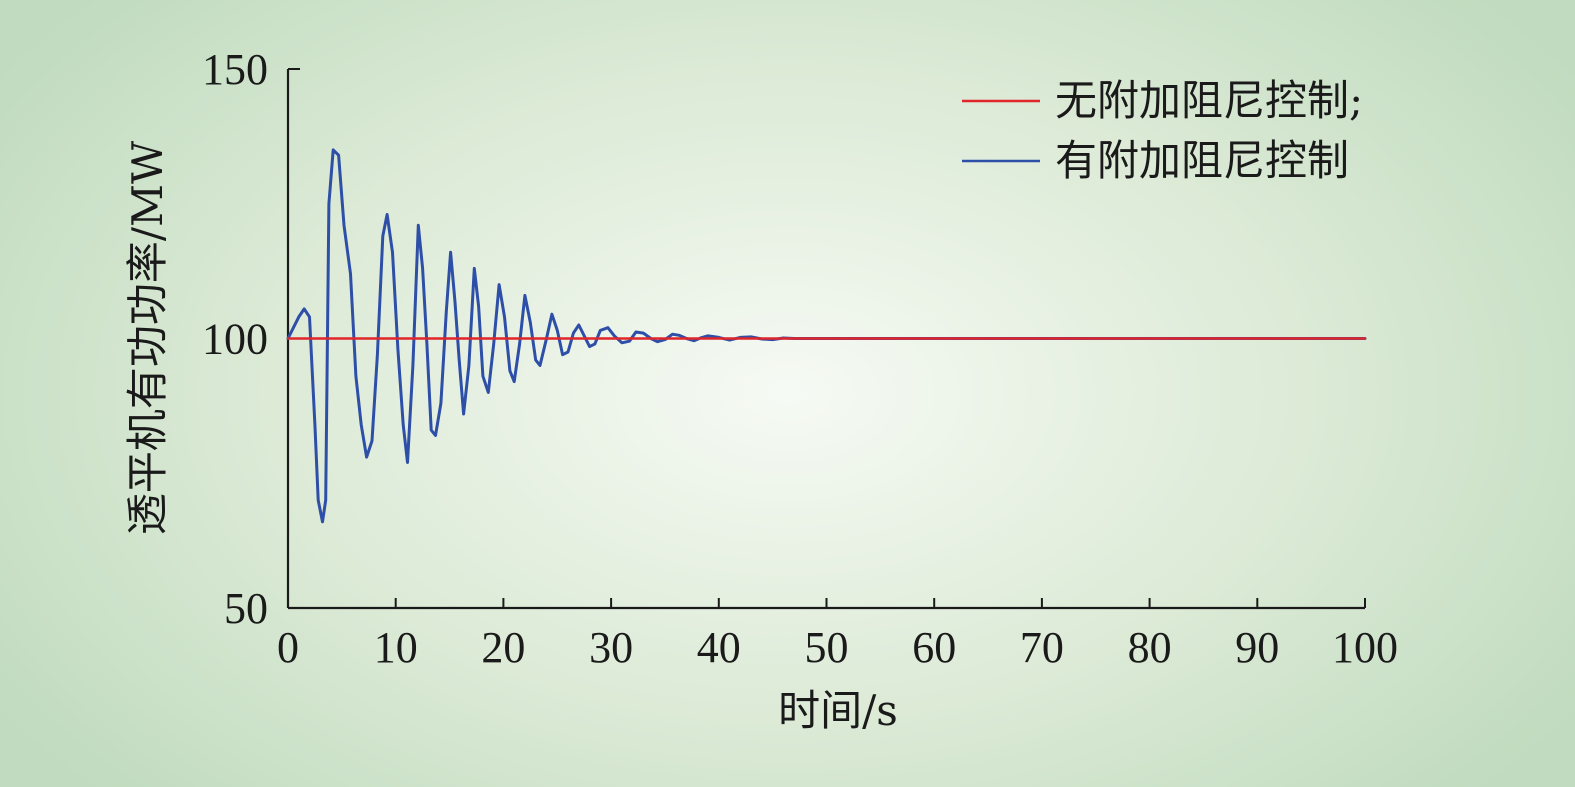 This screenshot has height=787, width=1575. Describe the element at coordinates (719, 647) in the screenshot. I see `x-tick-label: 40` at that location.